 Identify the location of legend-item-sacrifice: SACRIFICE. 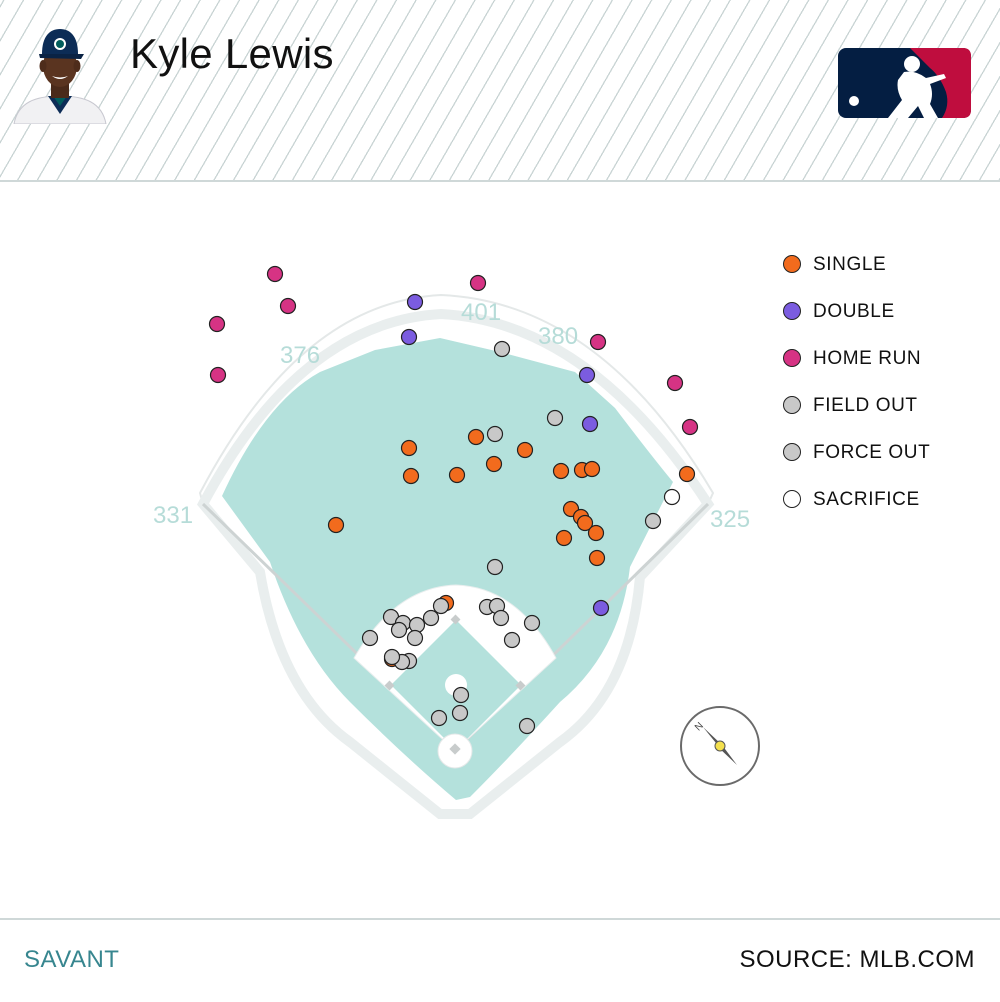
(888, 503).